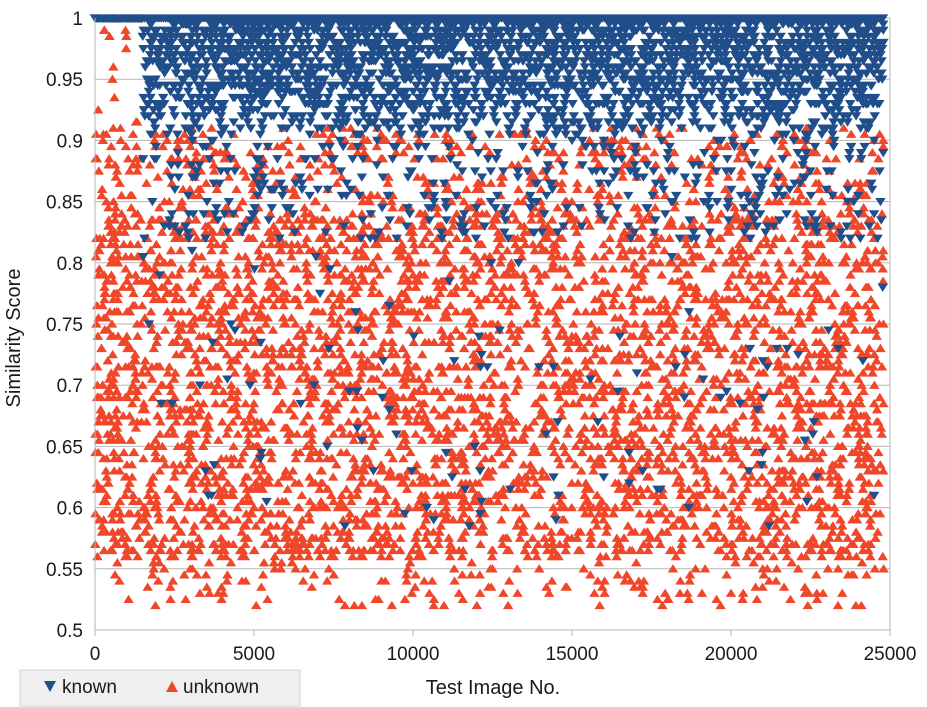  I want to click on y-tick-label: 0.8, so click(70, 264).